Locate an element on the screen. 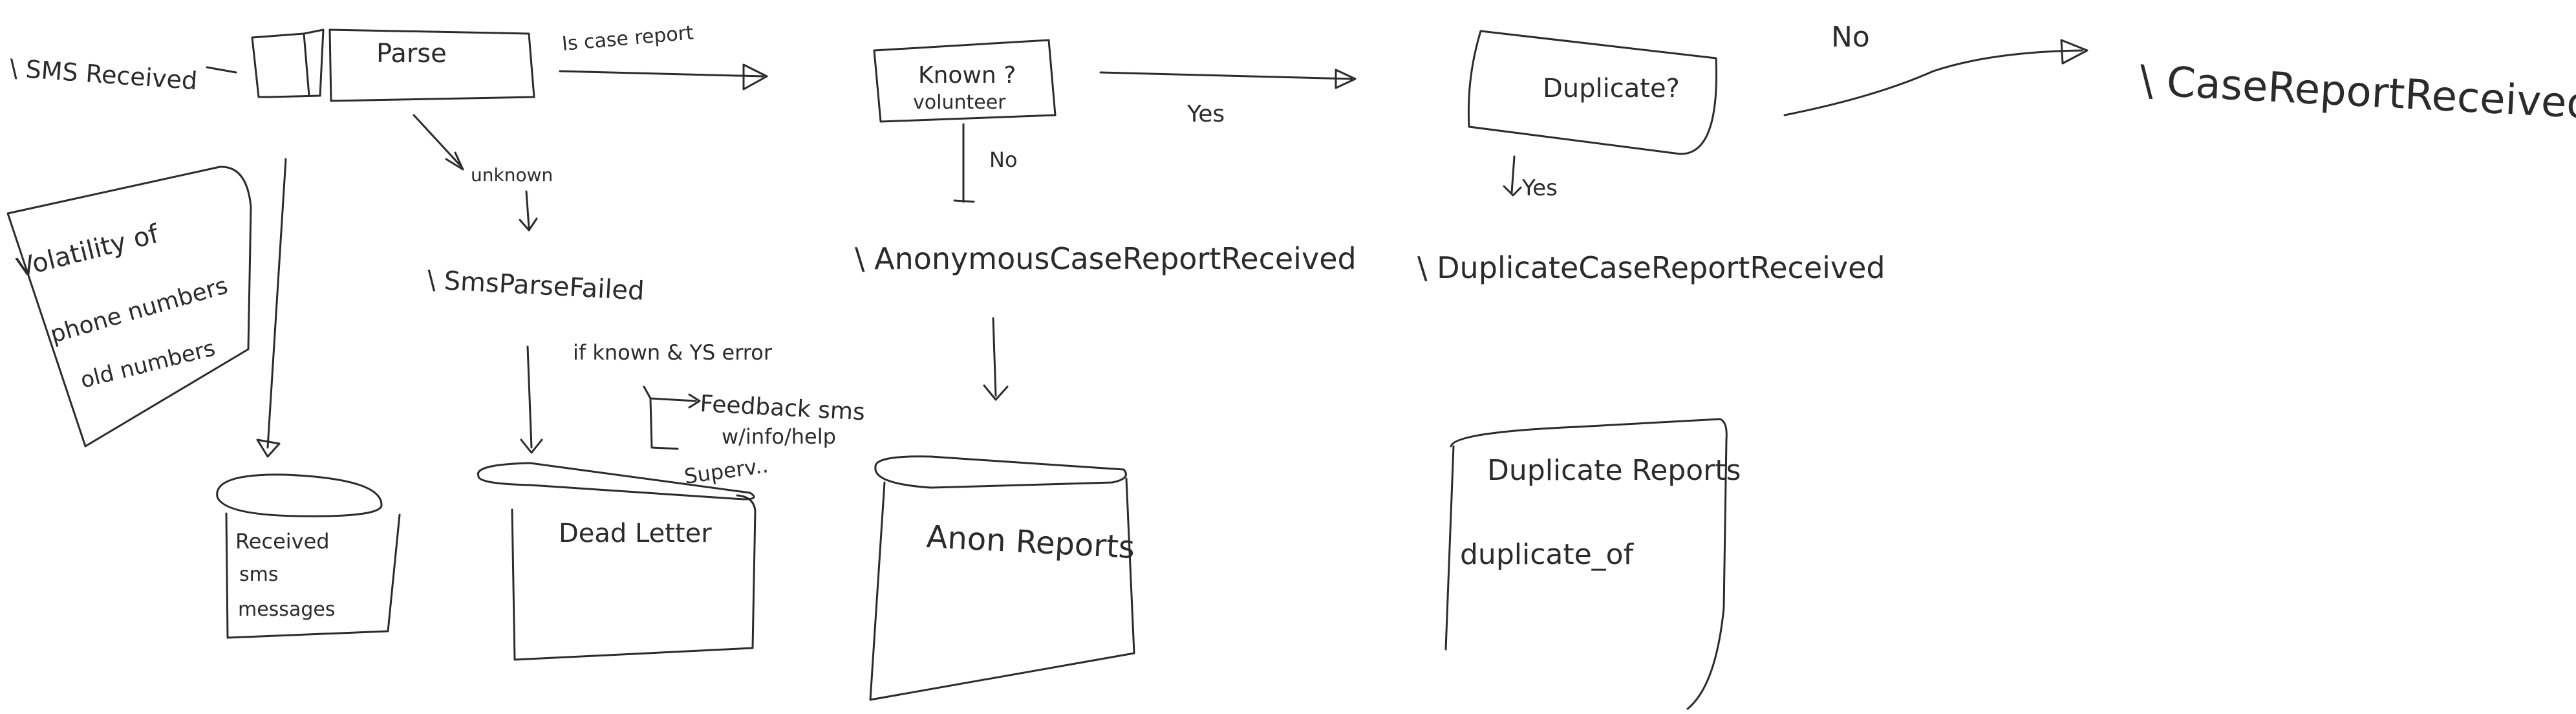 The image size is (2576, 714). arrow-head-unknown-down is located at coordinates (528, 225).